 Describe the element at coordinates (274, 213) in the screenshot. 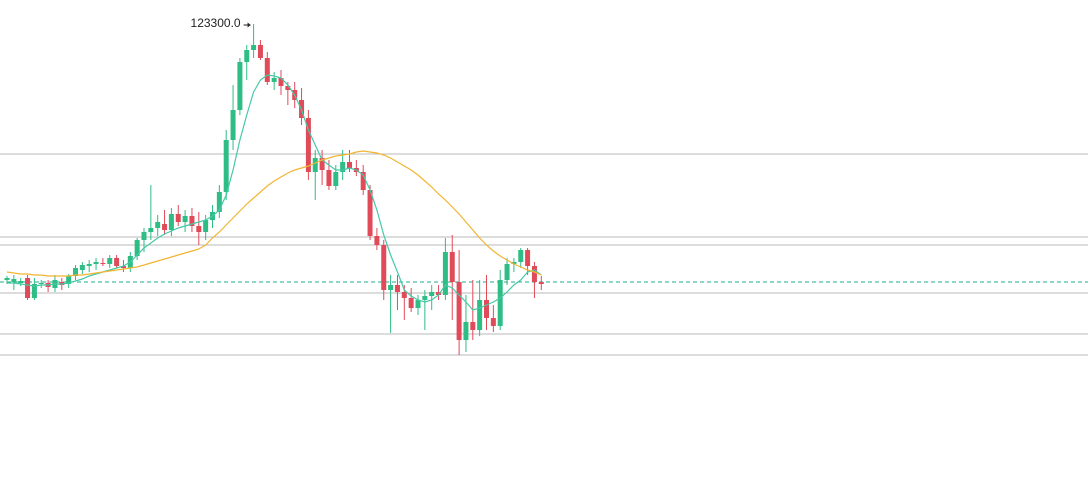

I see `ma-line` at that location.